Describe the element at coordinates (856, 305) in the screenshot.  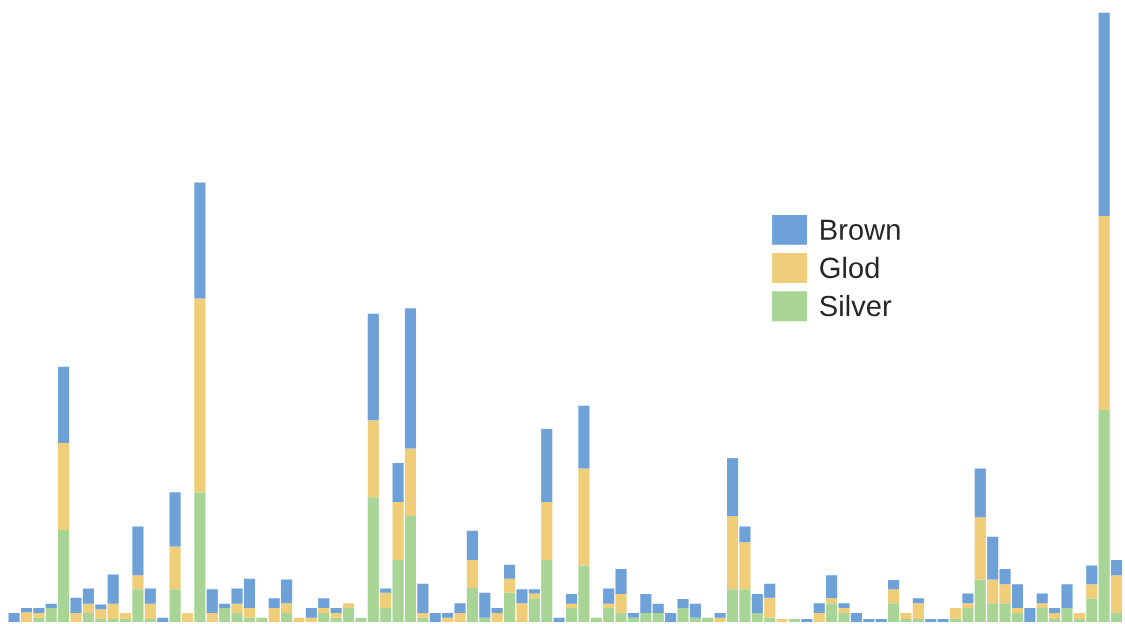
I see `legend-label: Silver` at that location.